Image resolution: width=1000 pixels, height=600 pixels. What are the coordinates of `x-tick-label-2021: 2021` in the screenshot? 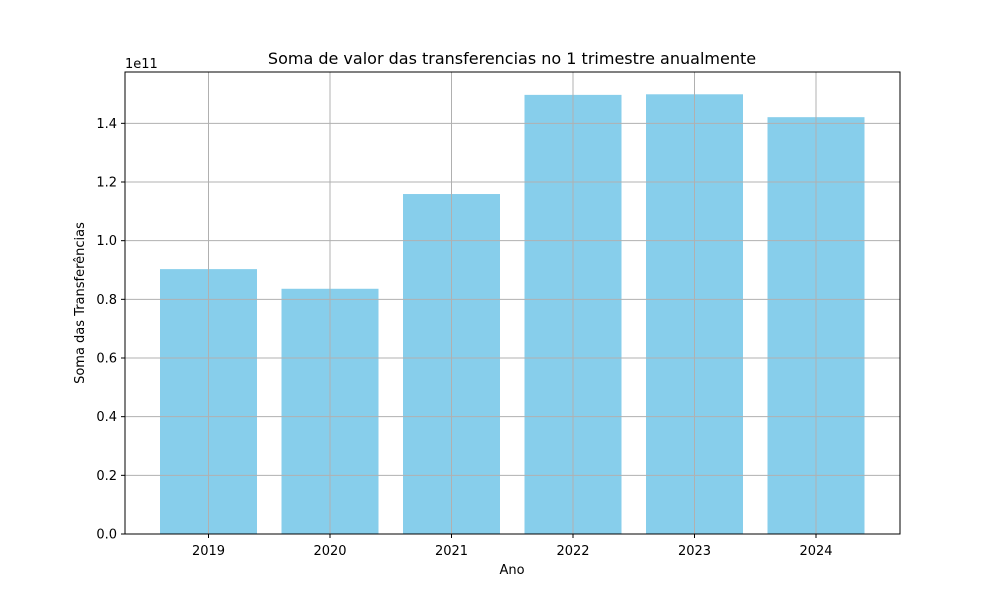 It's located at (451, 551).